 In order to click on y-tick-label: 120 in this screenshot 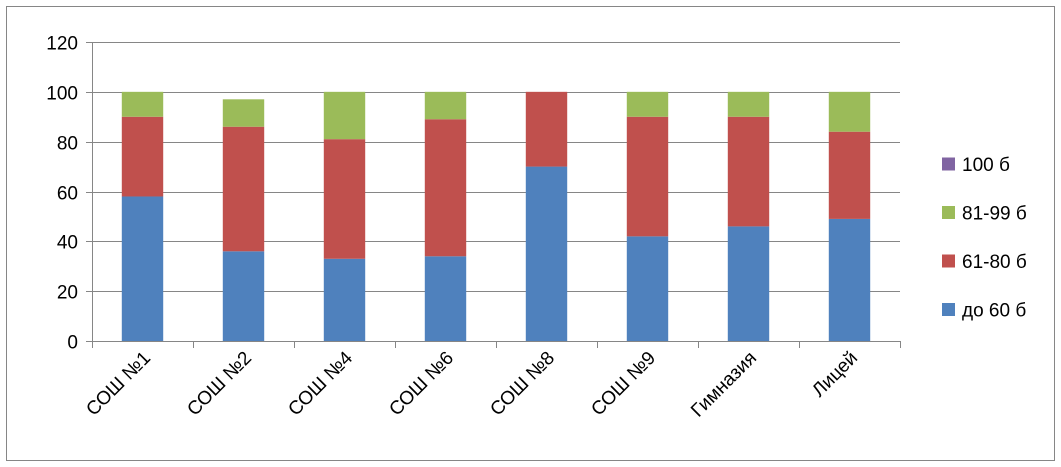, I will do `click(62, 44)`.